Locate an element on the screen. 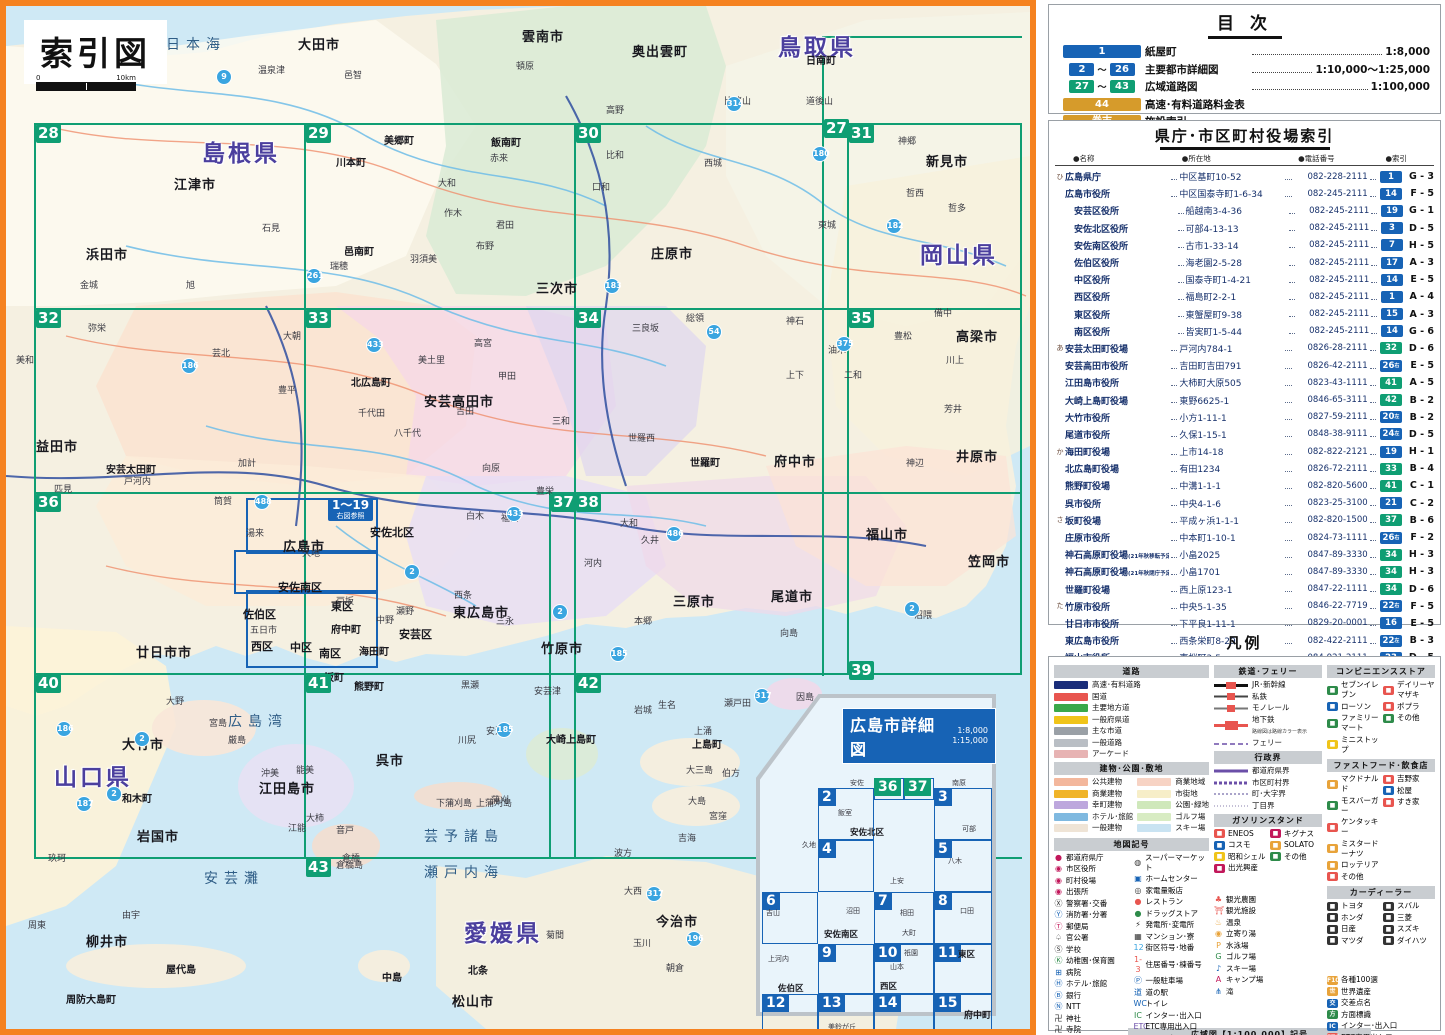 Image resolution: width=1445 pixels, height=1035 pixels. office-page-badge: 24左 is located at coordinates (1391, 434).